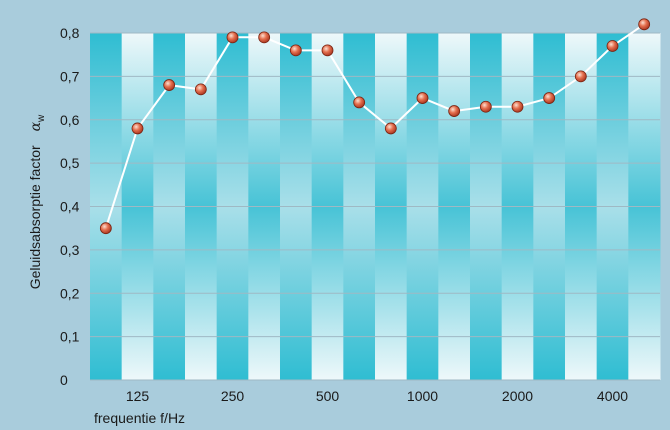 The width and height of the screenshot is (670, 430). I want to click on y-tick-6: 0,6, so click(70, 120).